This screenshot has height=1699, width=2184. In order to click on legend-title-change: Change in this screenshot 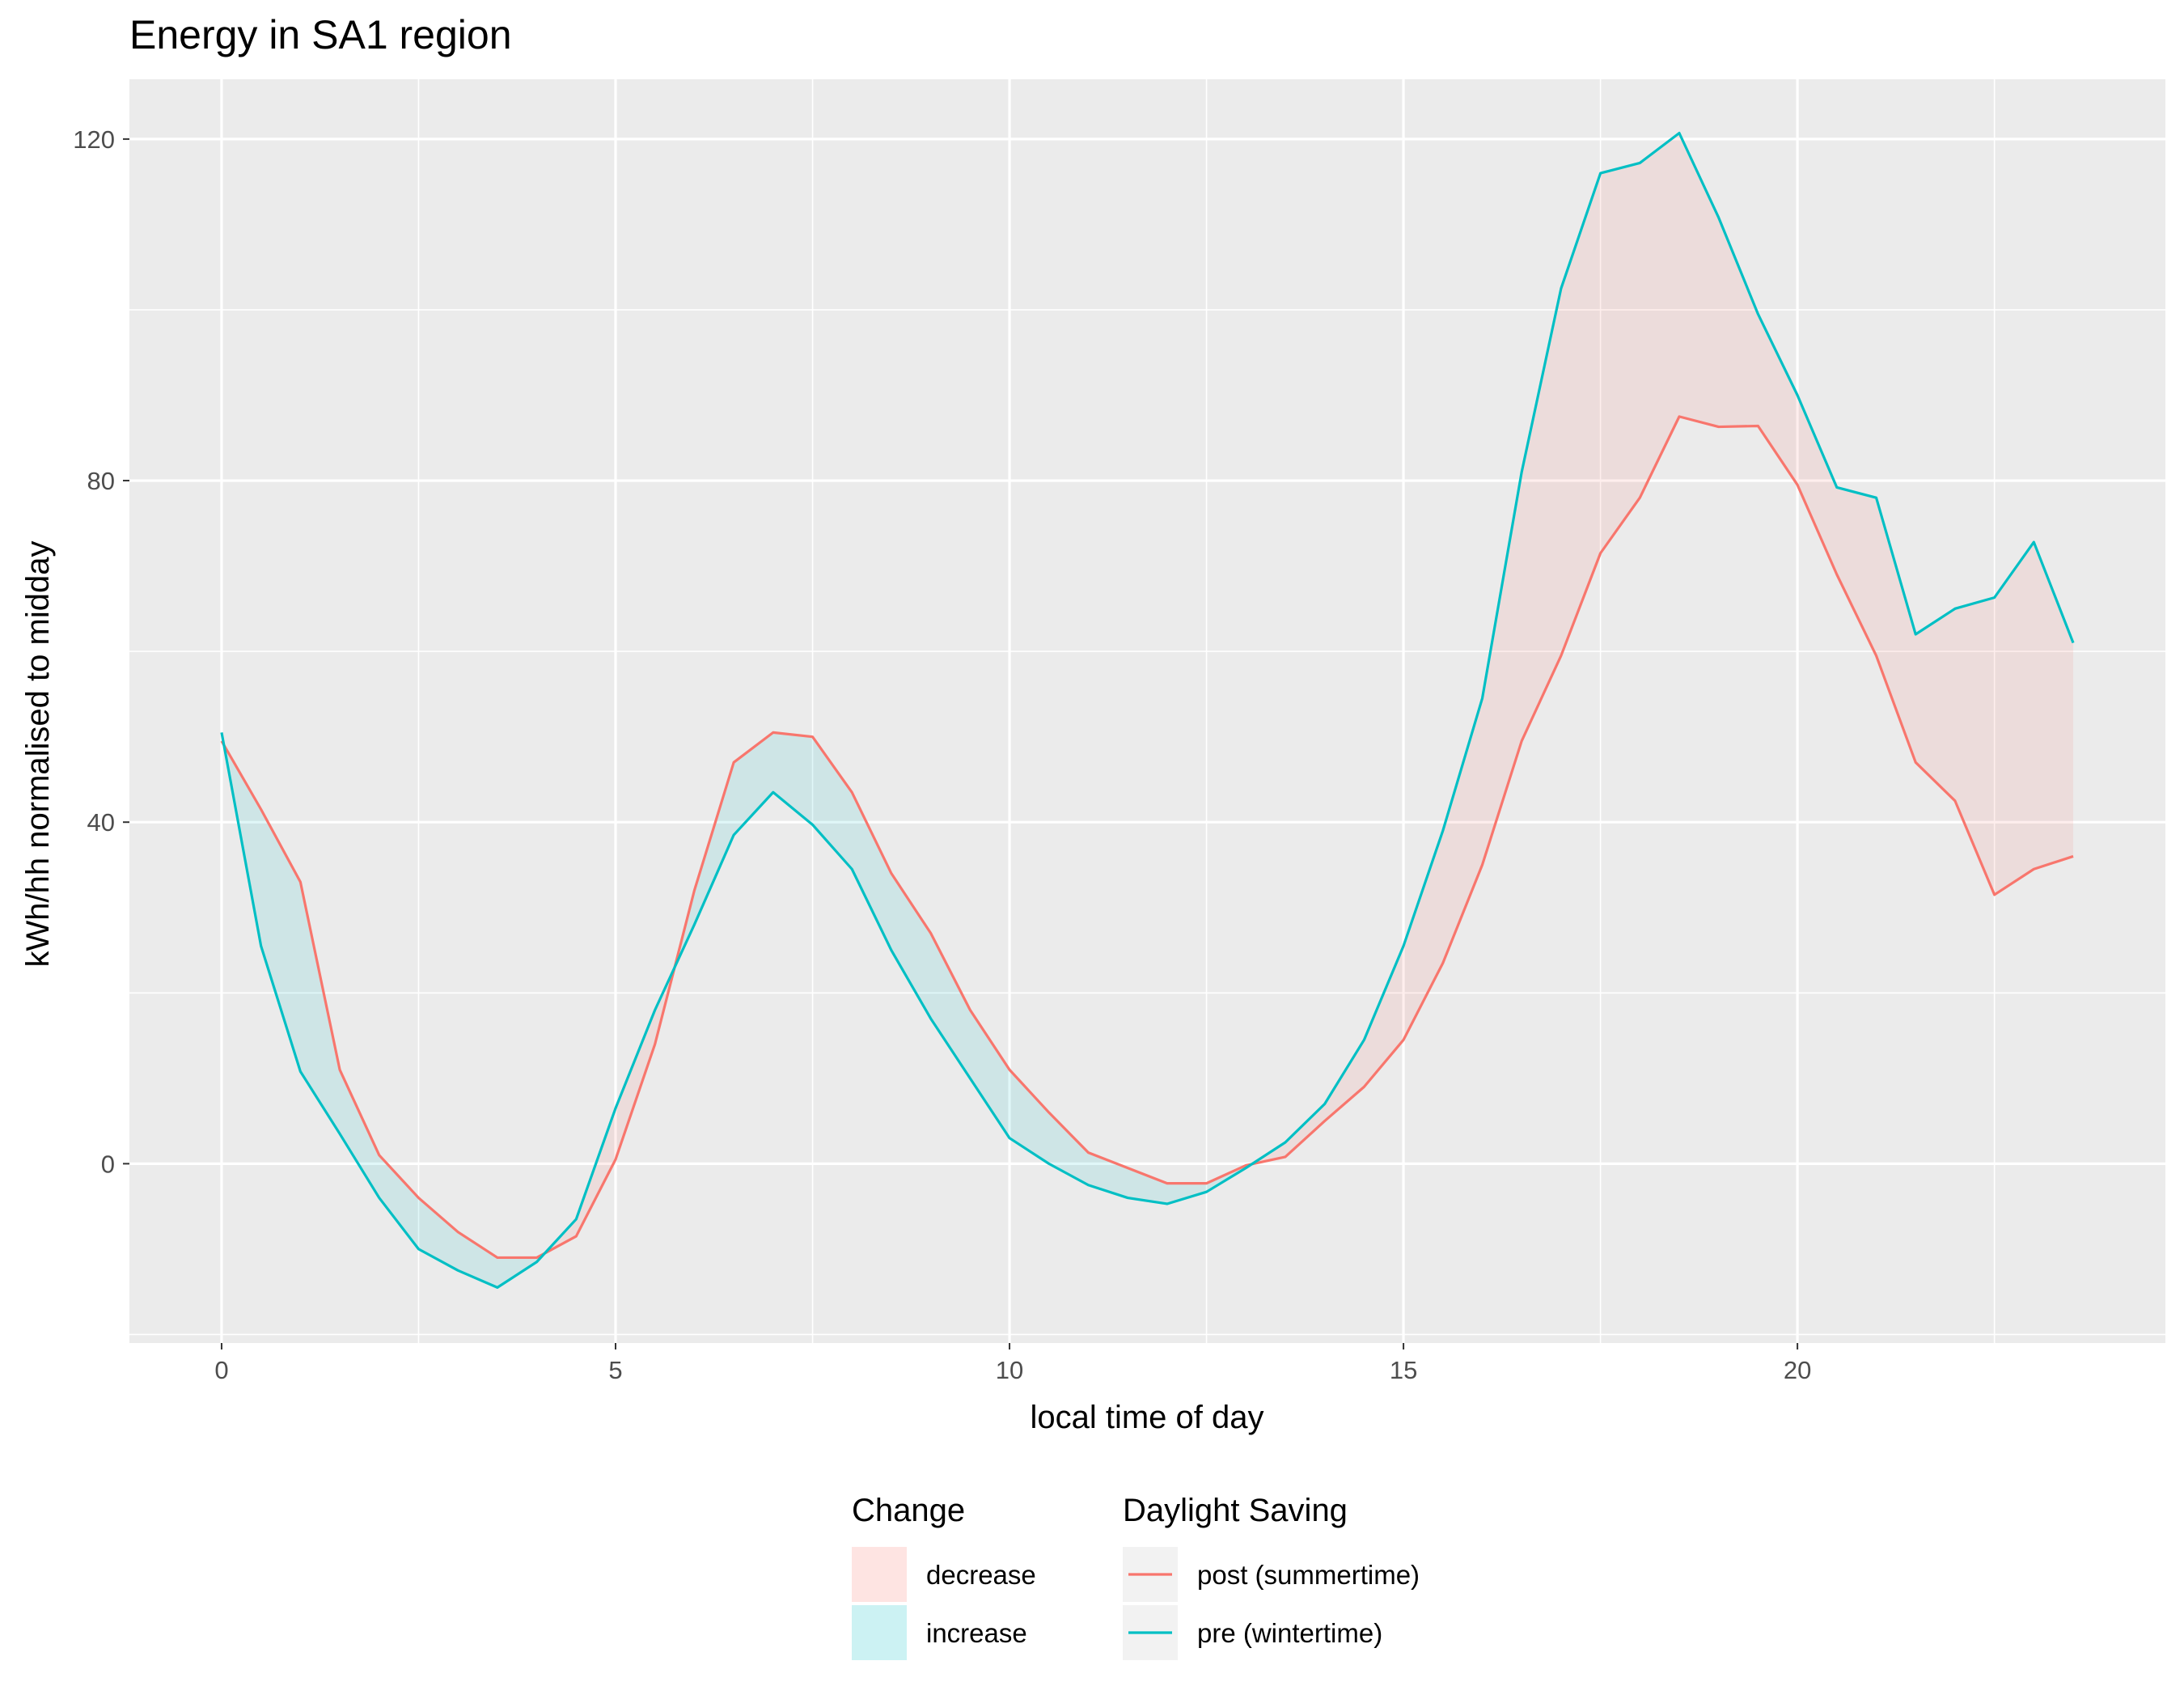, I will do `click(909, 1510)`.